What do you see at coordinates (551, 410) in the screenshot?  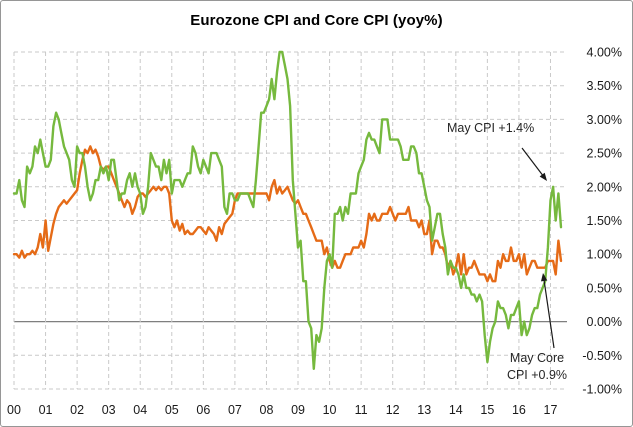 I see `x-tick-label: 17` at bounding box center [551, 410].